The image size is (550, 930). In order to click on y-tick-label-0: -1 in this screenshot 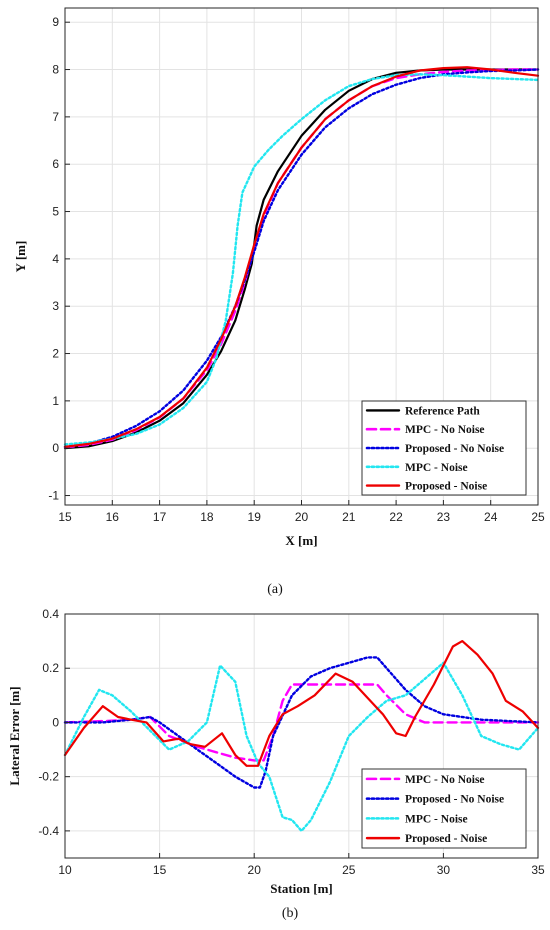, I will do `click(53, 496)`.